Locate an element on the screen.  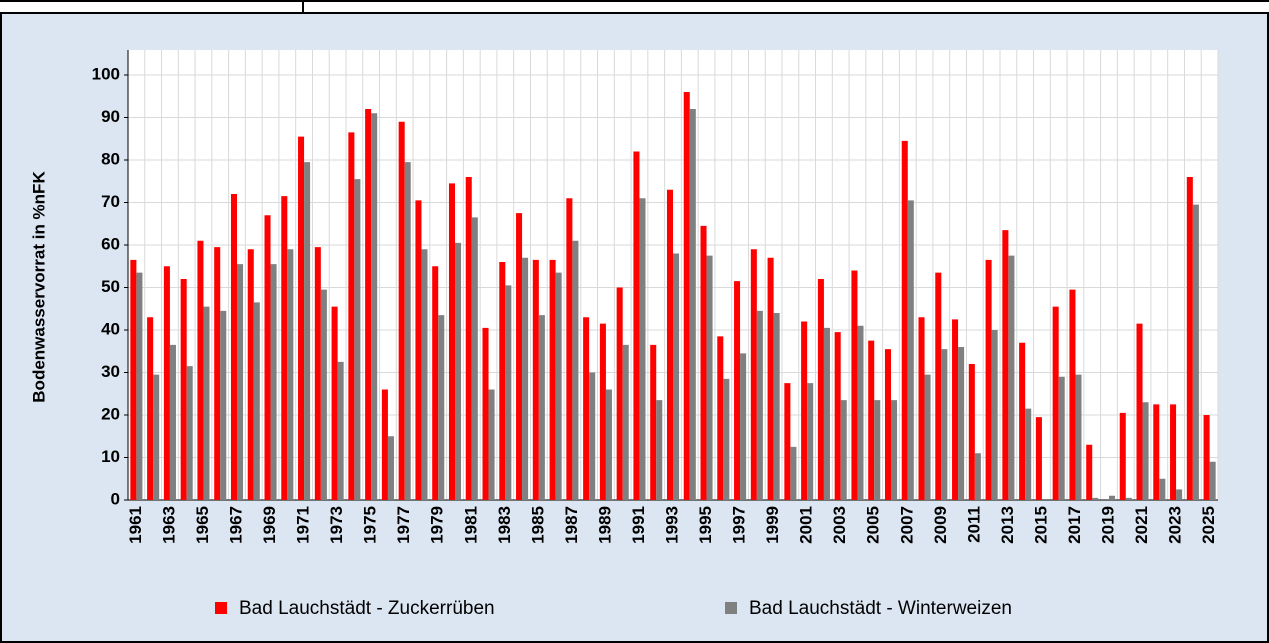
y-tick-label: 20 is located at coordinates (110, 413).